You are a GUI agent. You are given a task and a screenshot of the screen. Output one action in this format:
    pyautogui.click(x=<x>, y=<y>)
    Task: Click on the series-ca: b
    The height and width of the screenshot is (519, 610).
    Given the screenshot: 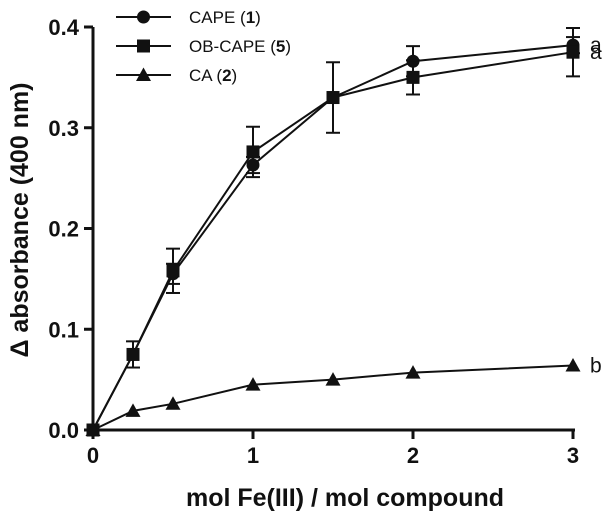 What is the action you would take?
    pyautogui.click(x=343, y=395)
    